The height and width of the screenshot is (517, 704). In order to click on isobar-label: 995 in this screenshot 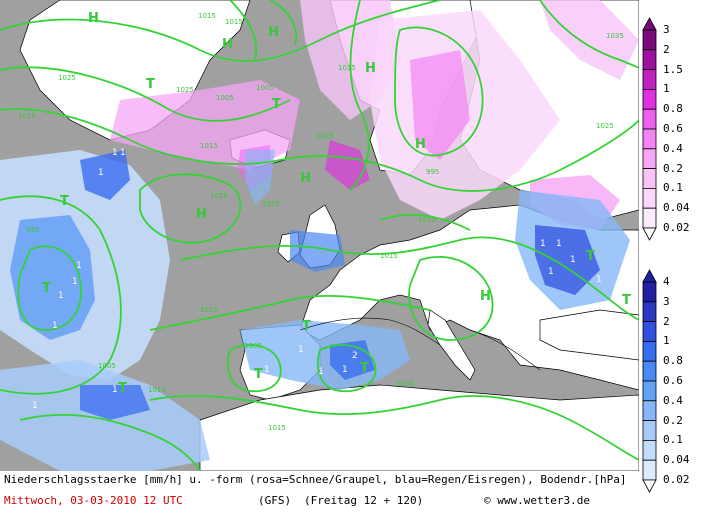, I will do `click(32, 230)`.